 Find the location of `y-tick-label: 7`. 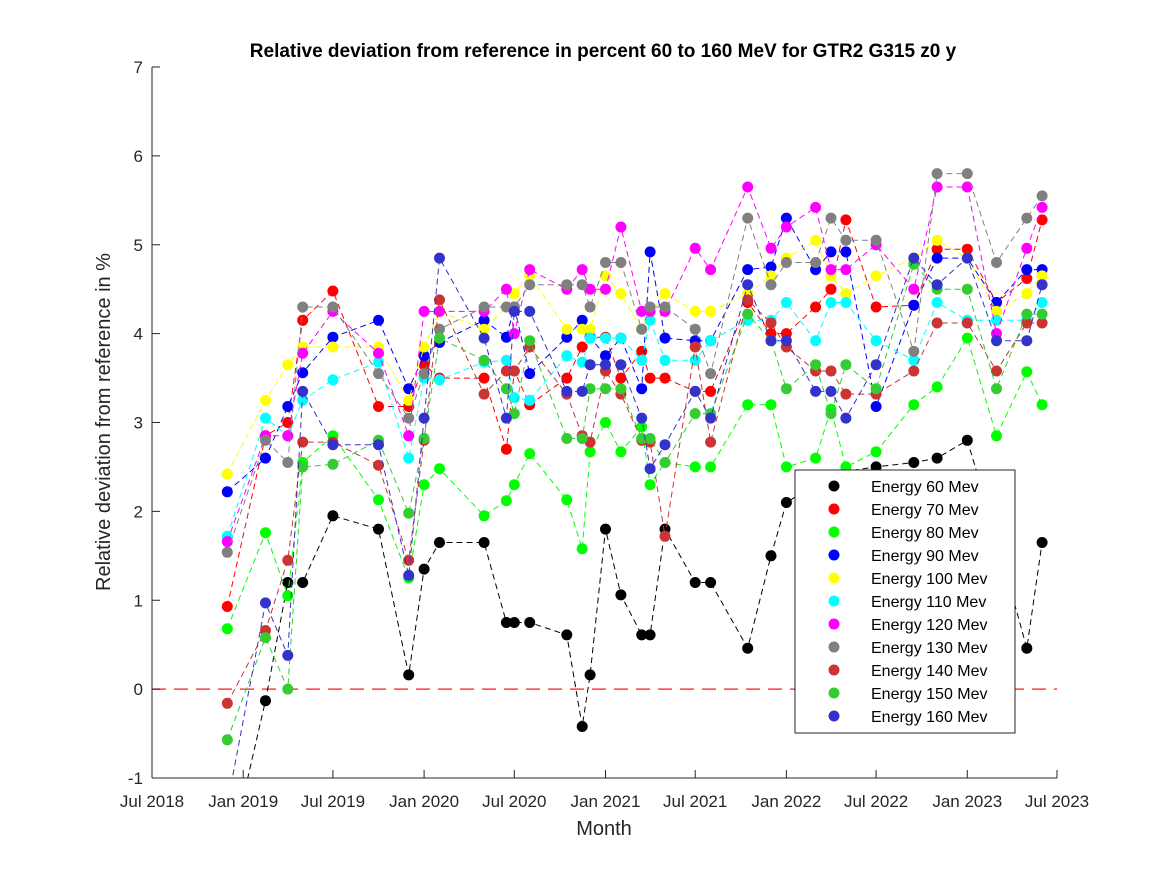

y-tick-label: 7 is located at coordinates (138, 67).